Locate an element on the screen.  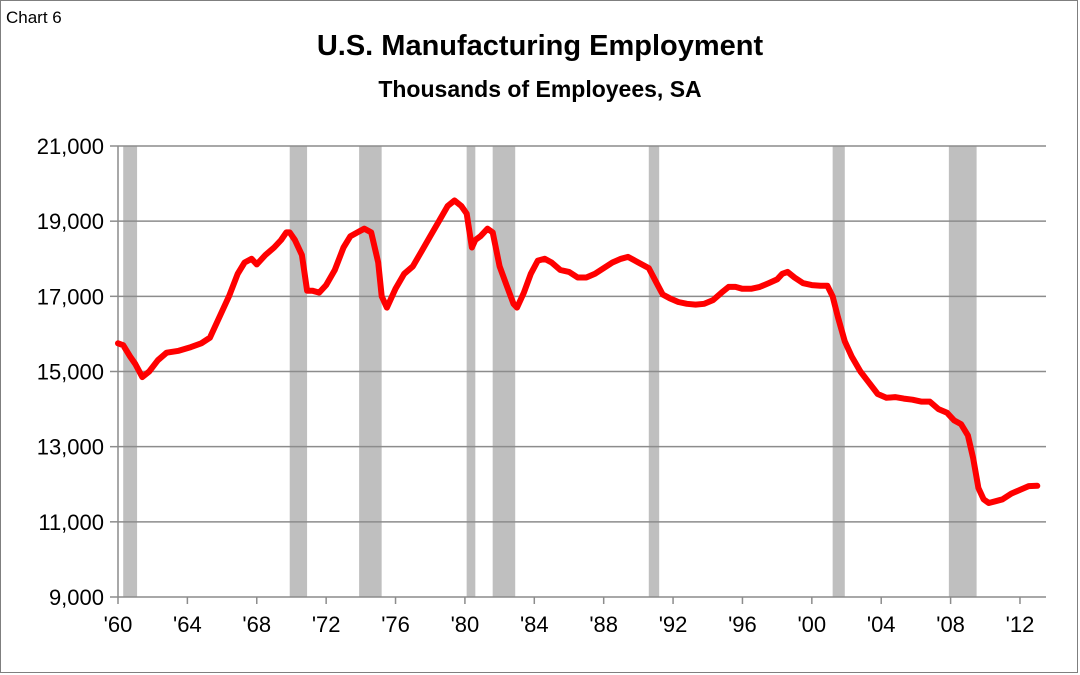
x-tick-label: '04 is located at coordinates (881, 624).